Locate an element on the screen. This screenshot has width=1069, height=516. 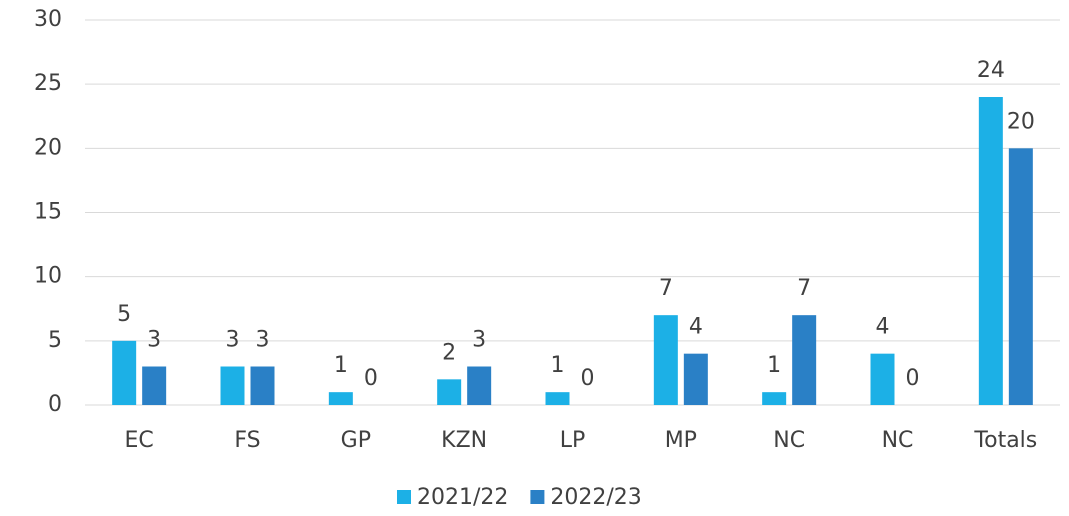
x-tick-label: MP is located at coordinates (681, 440).